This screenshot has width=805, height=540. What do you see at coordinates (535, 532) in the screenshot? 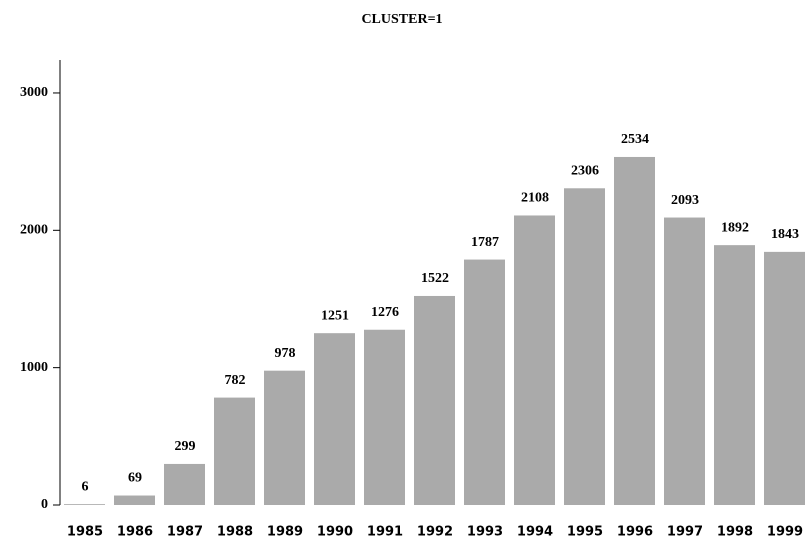
I see `x-tick-label: 1994` at bounding box center [535, 532].